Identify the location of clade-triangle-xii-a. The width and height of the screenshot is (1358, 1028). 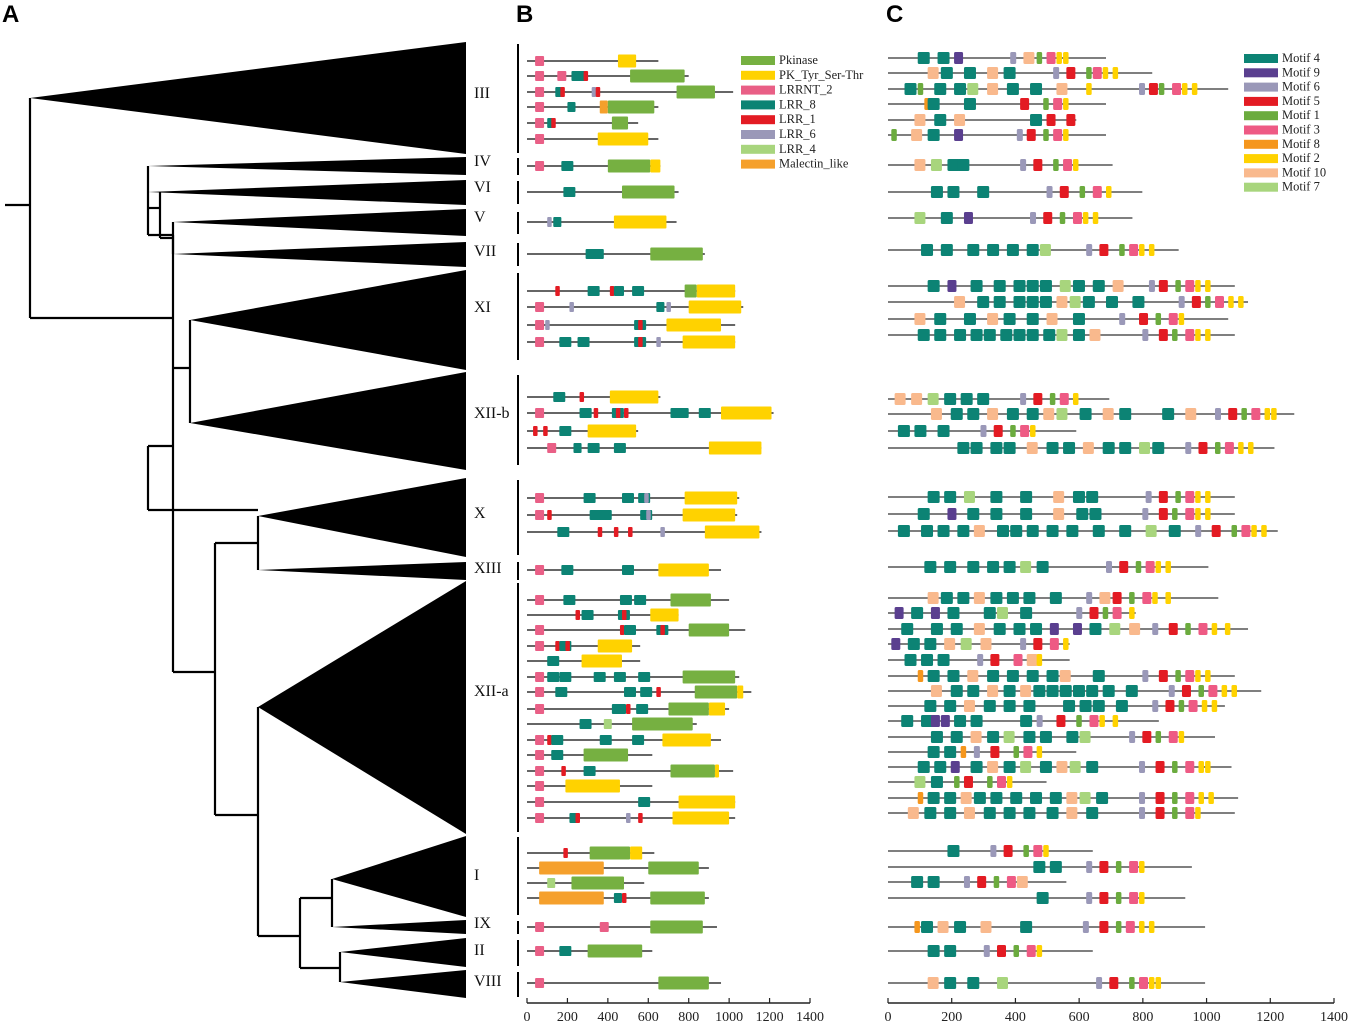
(362, 707).